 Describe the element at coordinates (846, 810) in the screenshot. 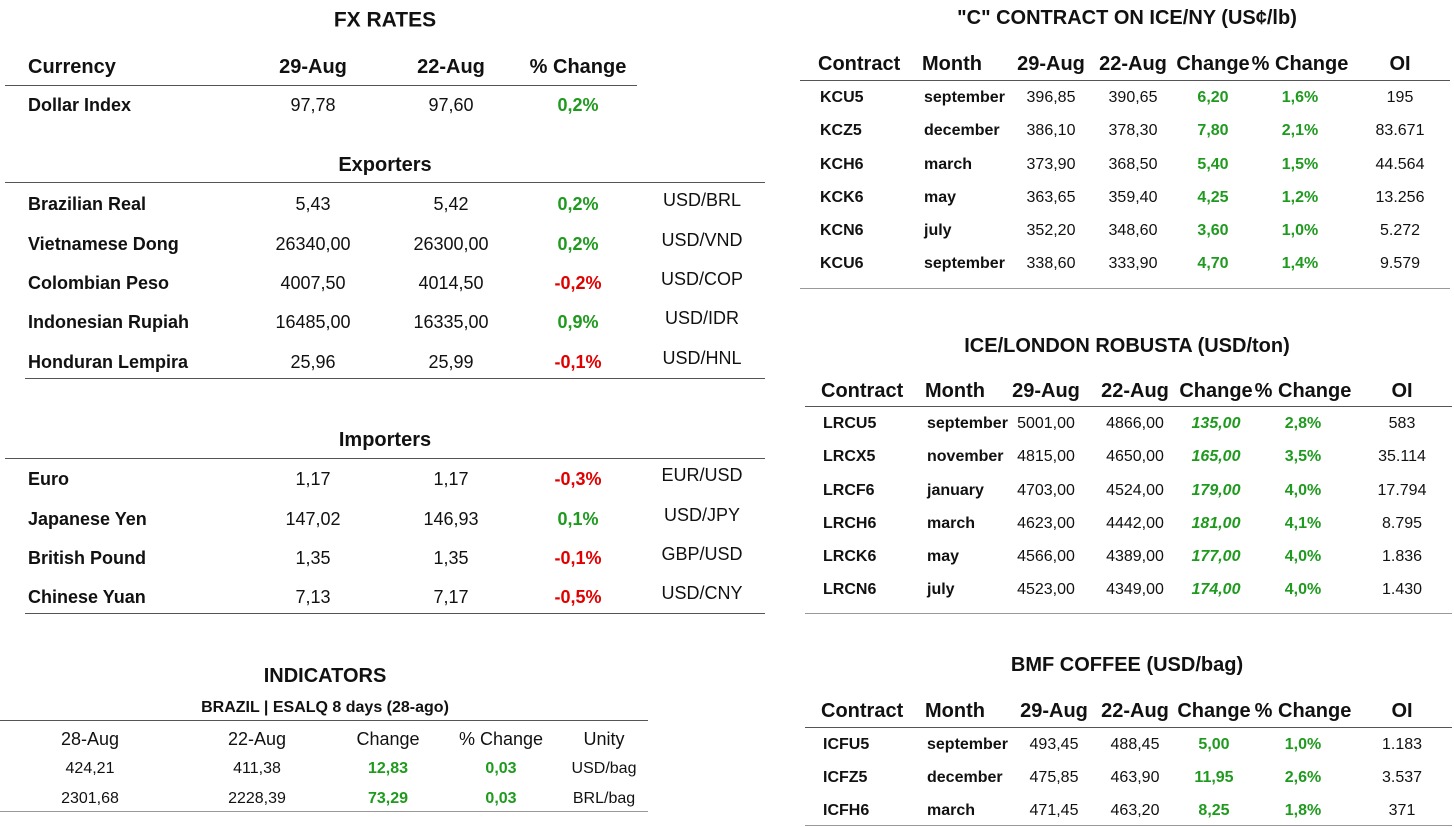

I see `contract: ICFH6` at that location.